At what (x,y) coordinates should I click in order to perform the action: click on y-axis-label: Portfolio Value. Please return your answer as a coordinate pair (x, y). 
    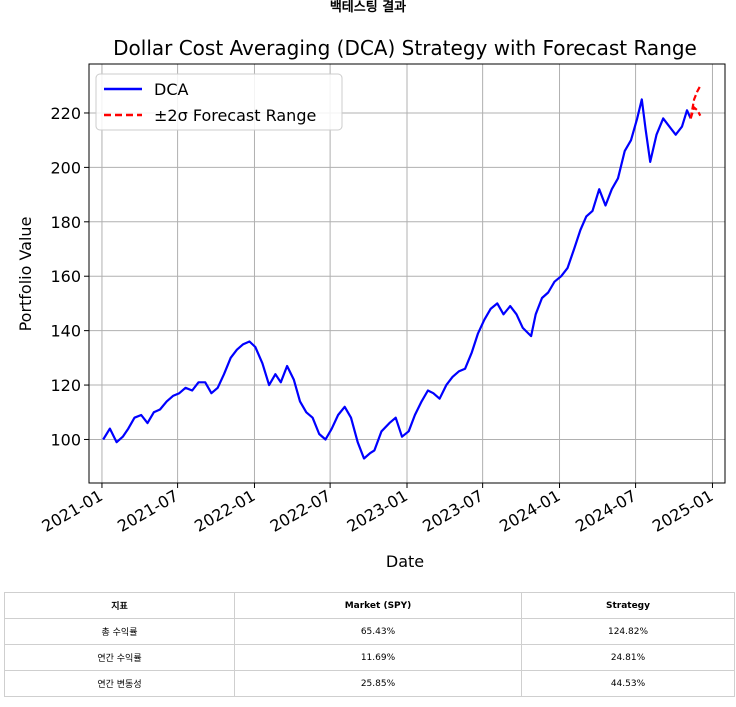
    Looking at the image, I should click on (25, 274).